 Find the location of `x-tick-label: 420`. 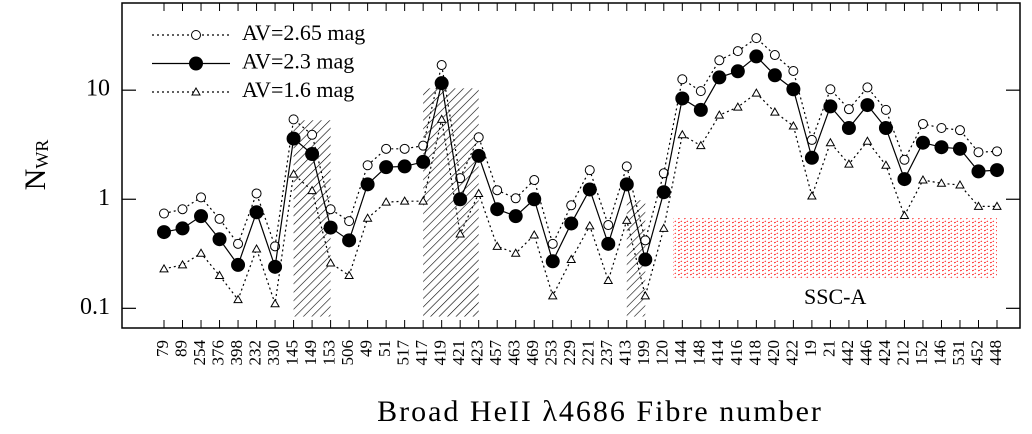

x-tick-label: 420 is located at coordinates (773, 353).